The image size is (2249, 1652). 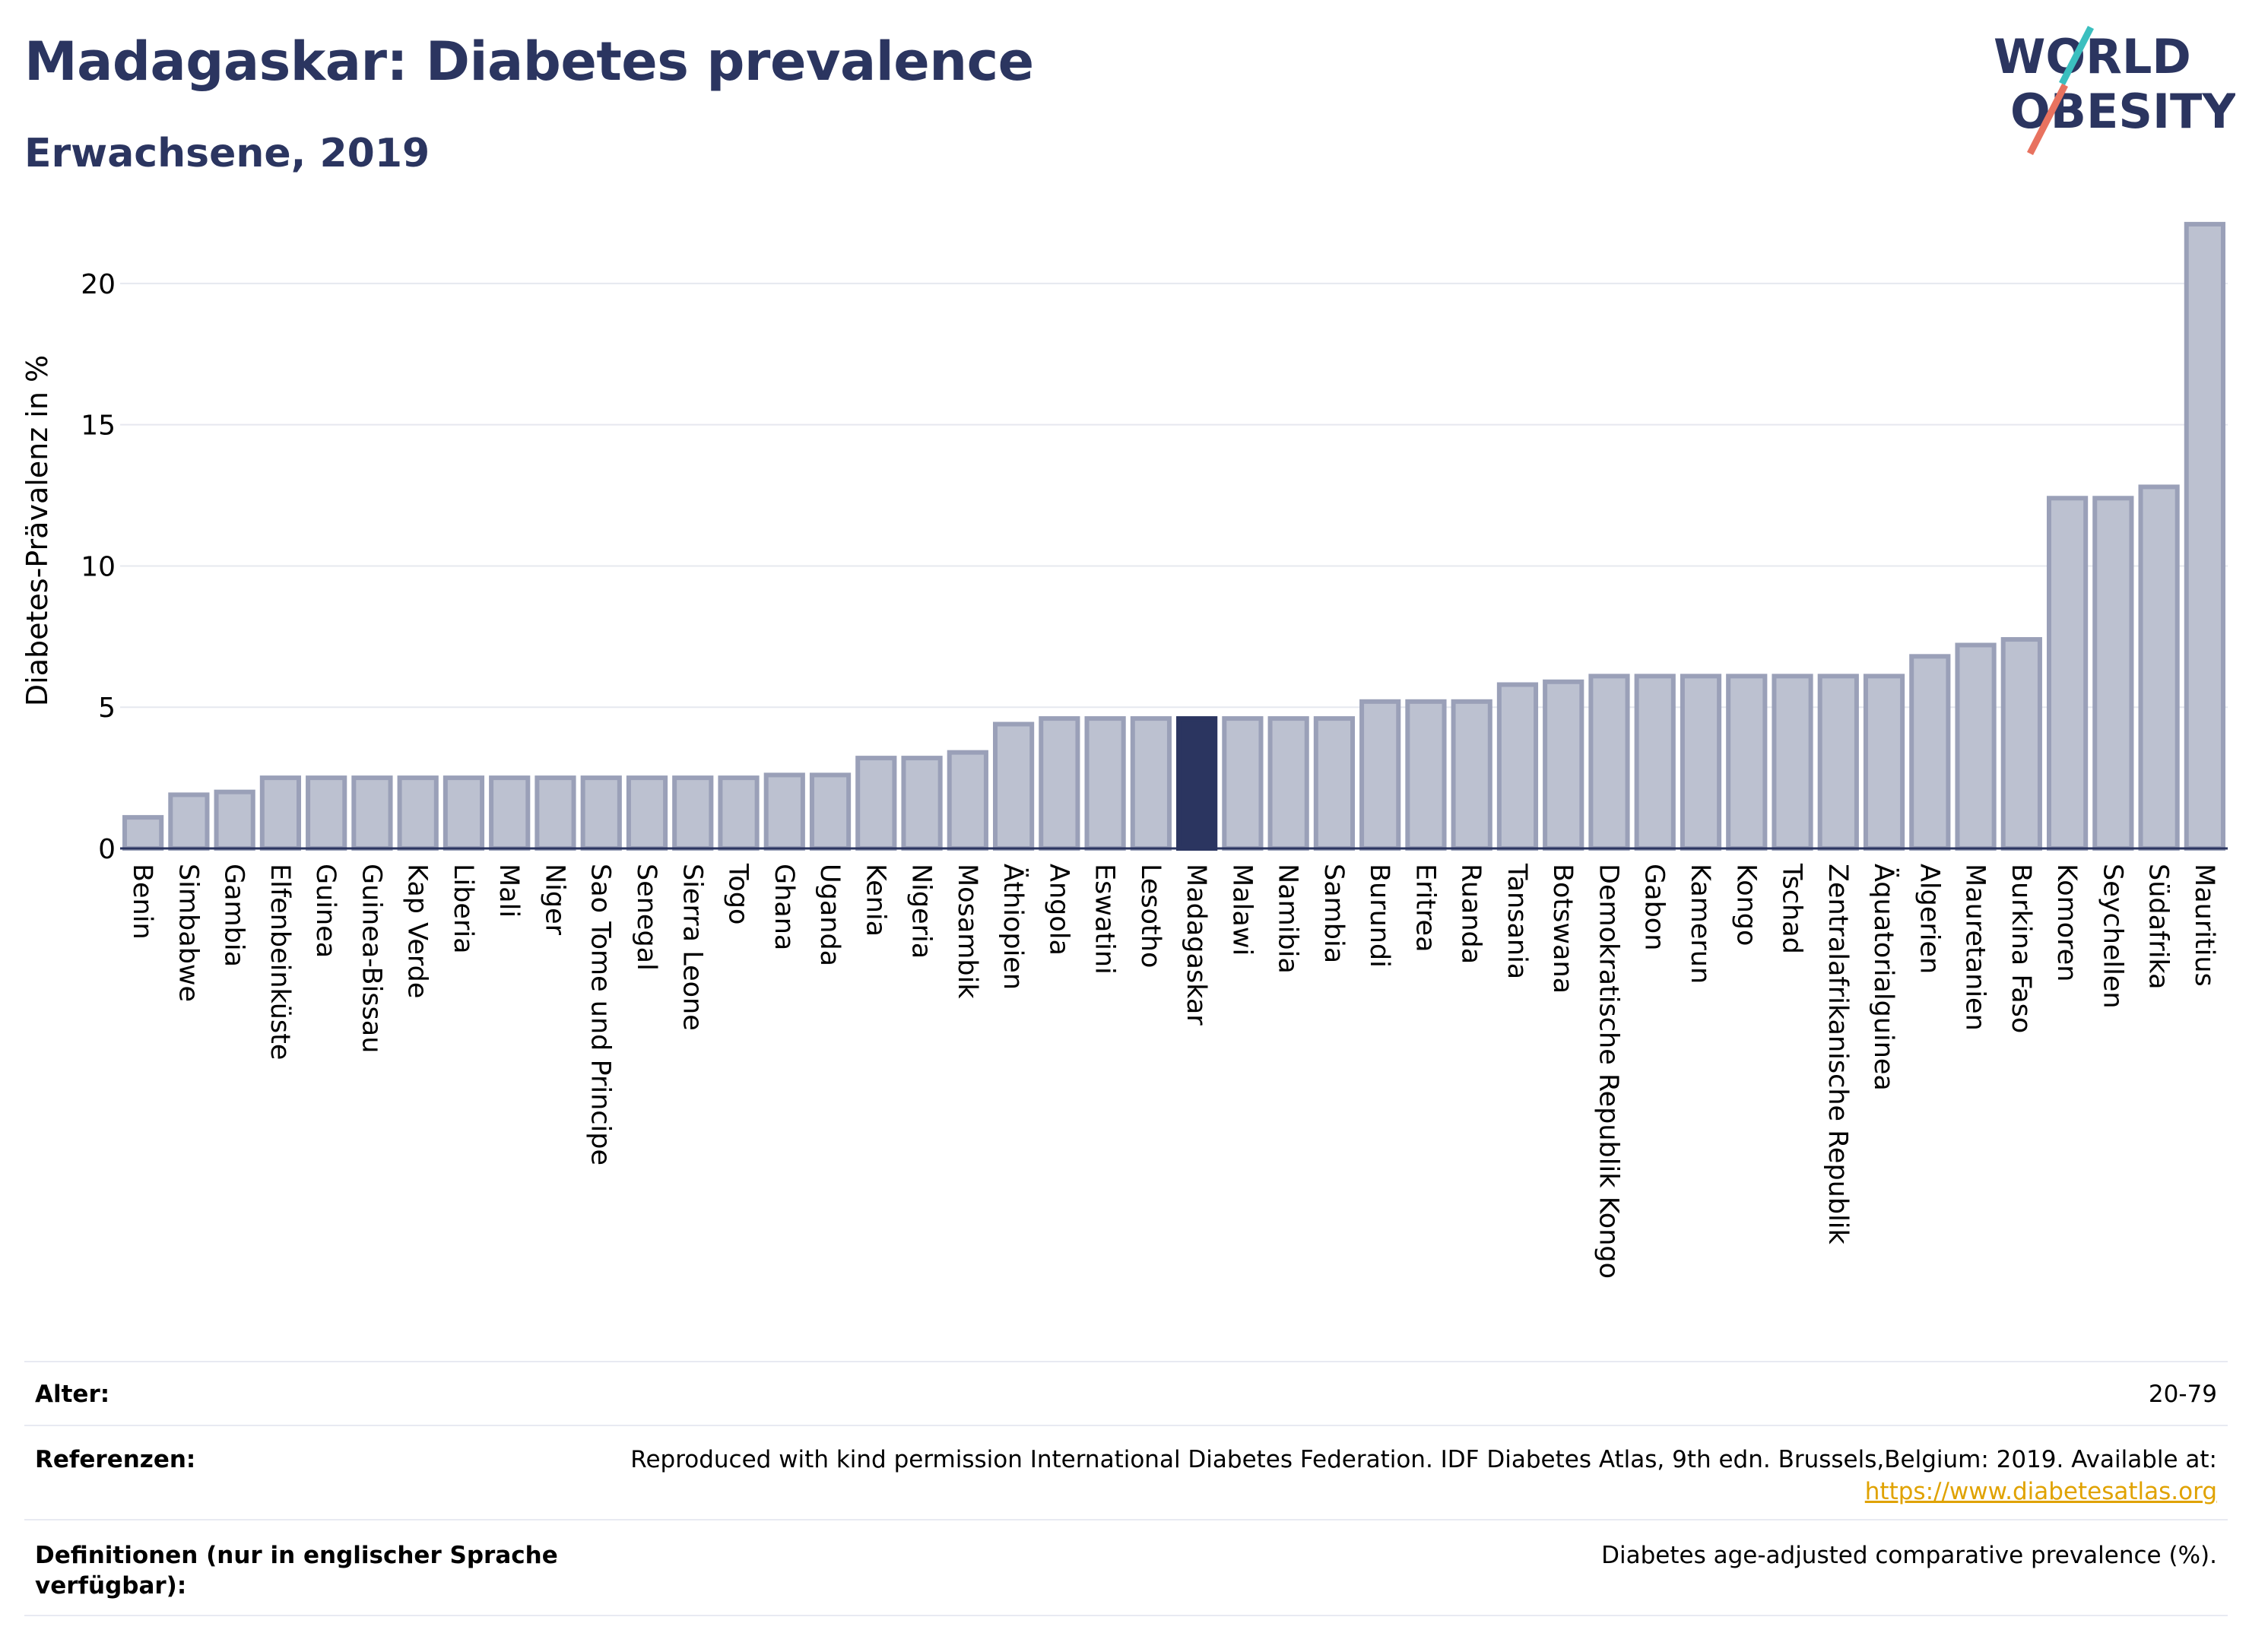 I want to click on x-tick-label: Algerien, so click(x=1929, y=919).